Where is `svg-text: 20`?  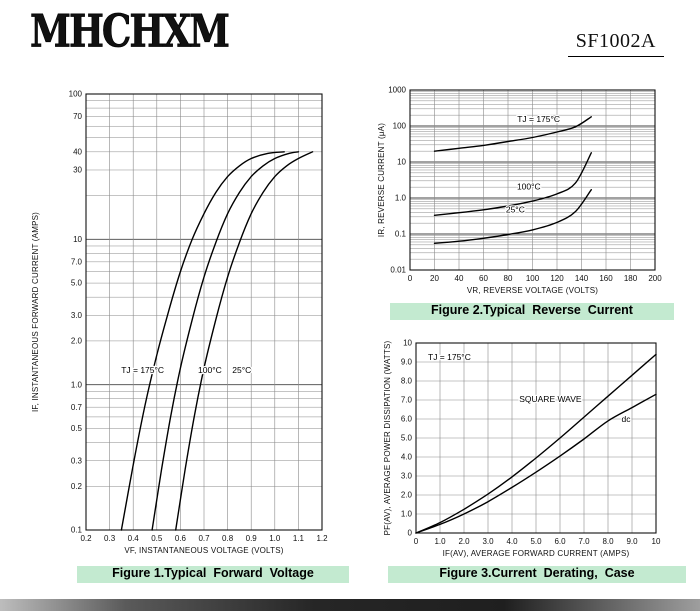 svg-text: 20 is located at coordinates (434, 278).